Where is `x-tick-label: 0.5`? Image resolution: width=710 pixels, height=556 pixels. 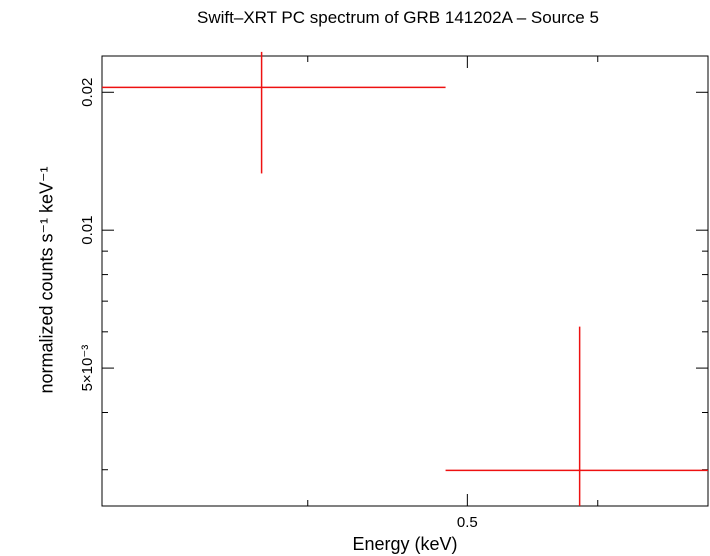
x-tick-label: 0.5 is located at coordinates (467, 522).